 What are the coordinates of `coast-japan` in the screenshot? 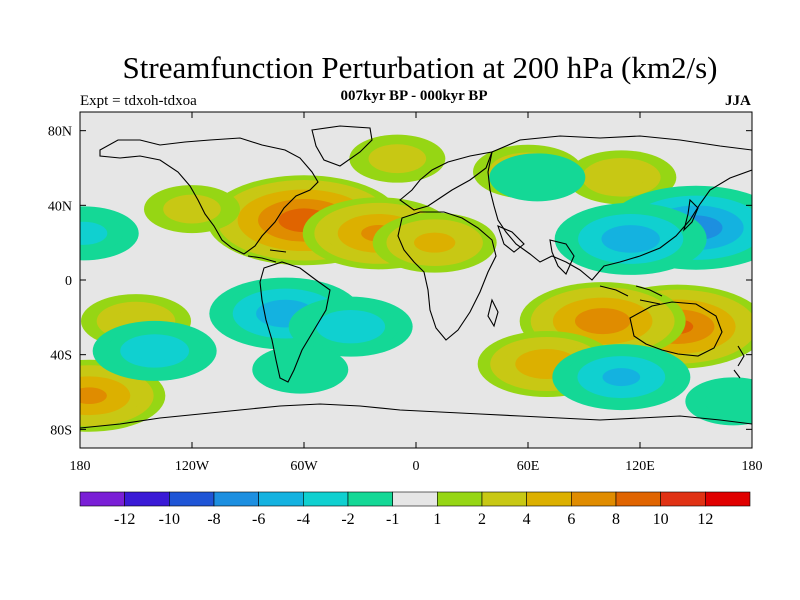 It's located at (690, 215).